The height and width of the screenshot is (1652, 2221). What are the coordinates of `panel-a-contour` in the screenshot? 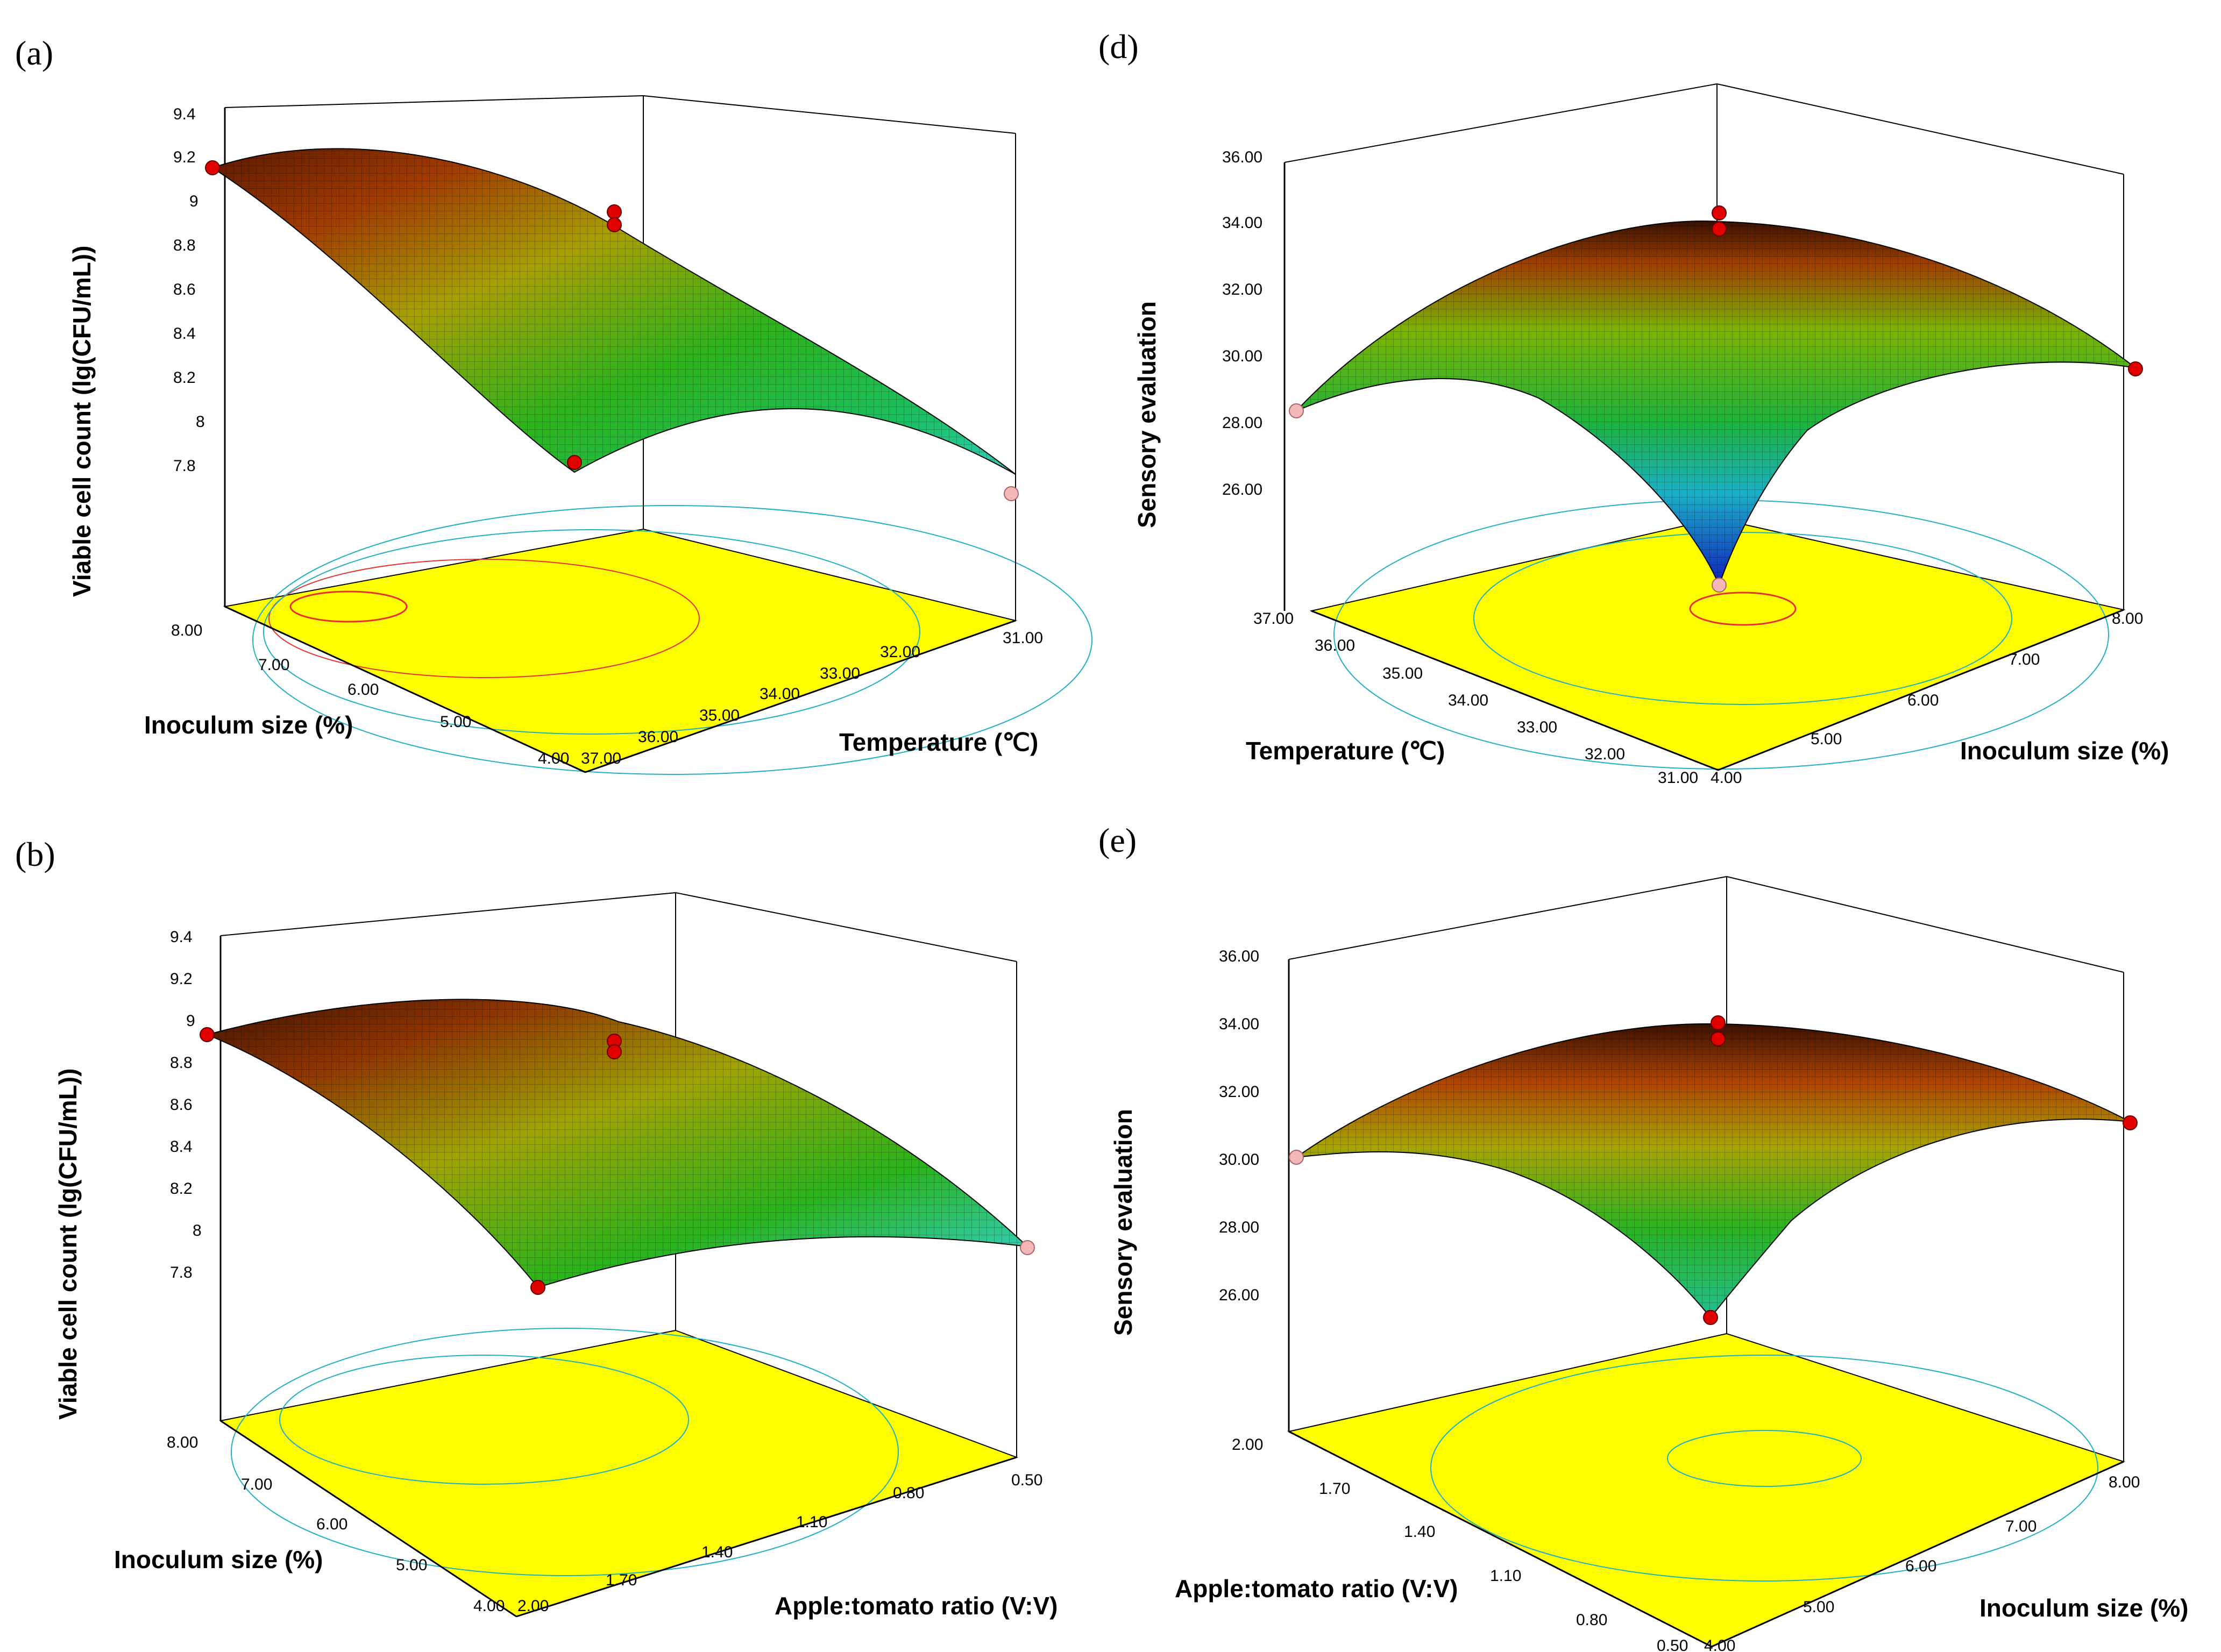 It's located at (672, 640).